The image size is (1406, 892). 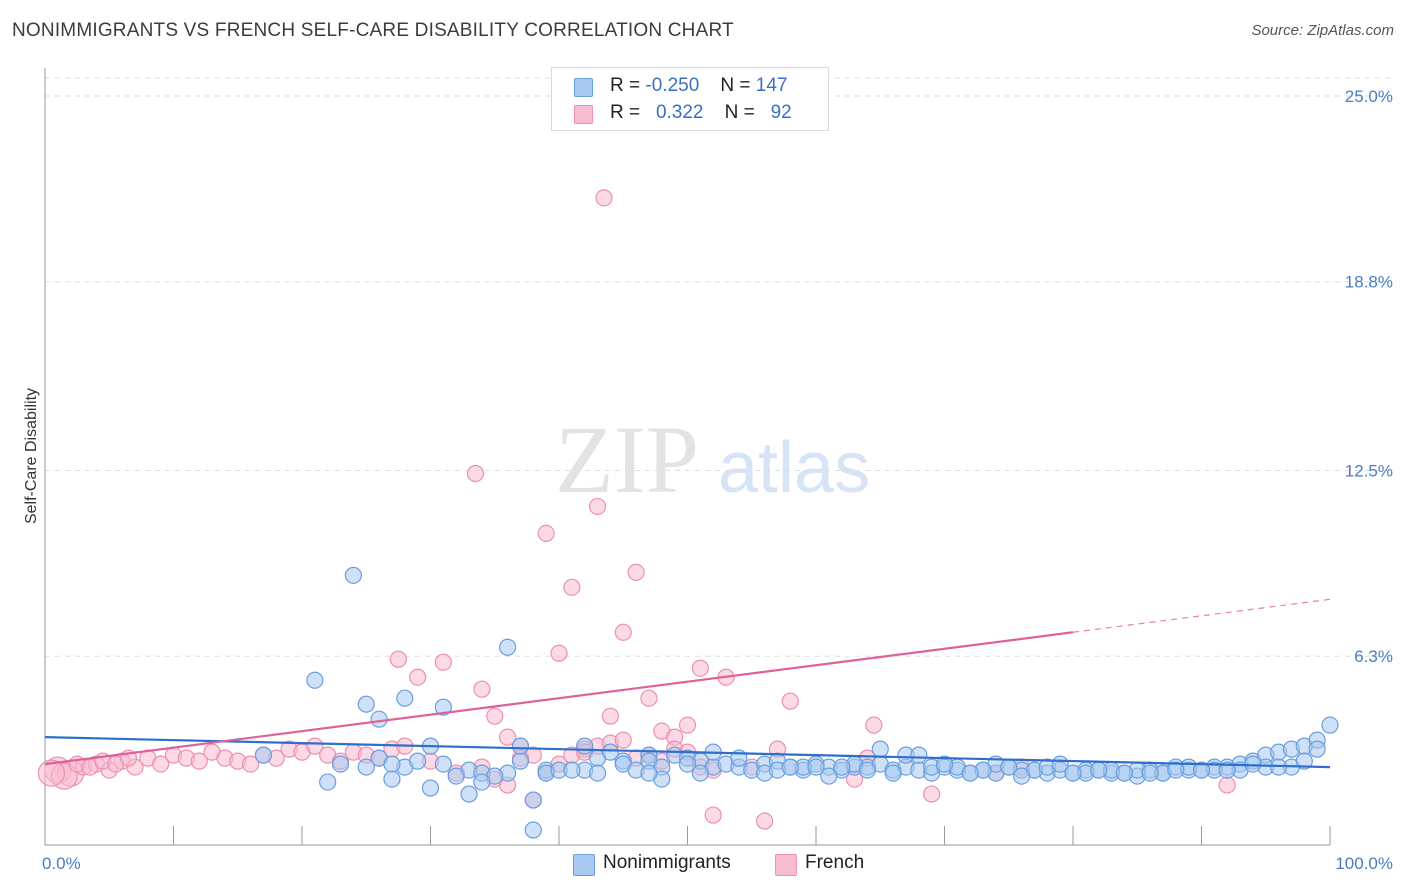 What do you see at coordinates (1364, 863) in the screenshot?
I see `x-tick-label: 100.0%` at bounding box center [1364, 863].